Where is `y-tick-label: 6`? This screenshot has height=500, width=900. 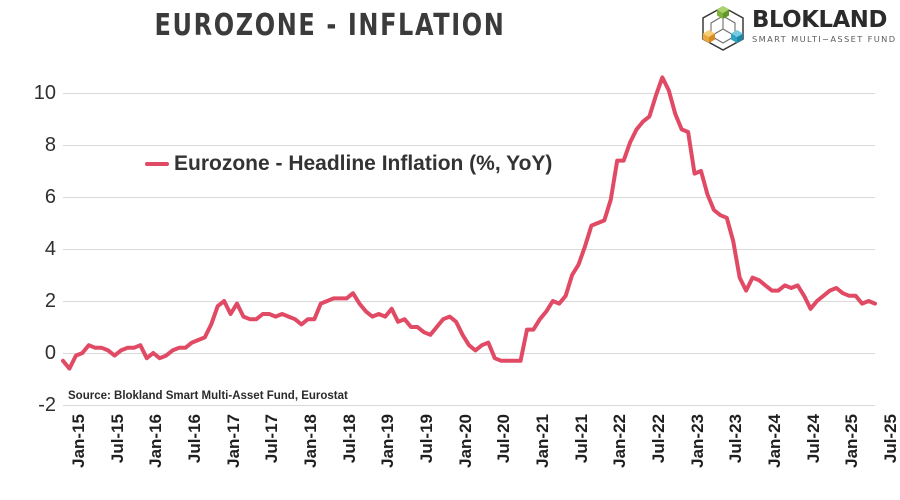
y-tick-label: 6 is located at coordinates (50, 197).